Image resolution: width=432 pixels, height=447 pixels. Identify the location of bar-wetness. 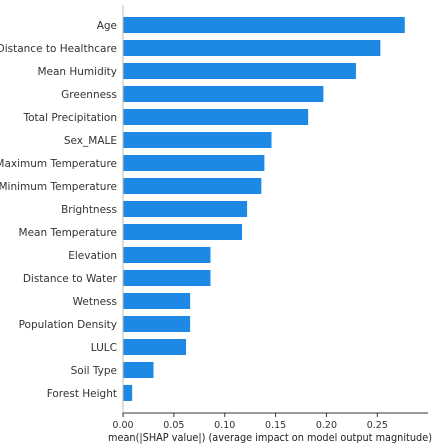
(157, 301).